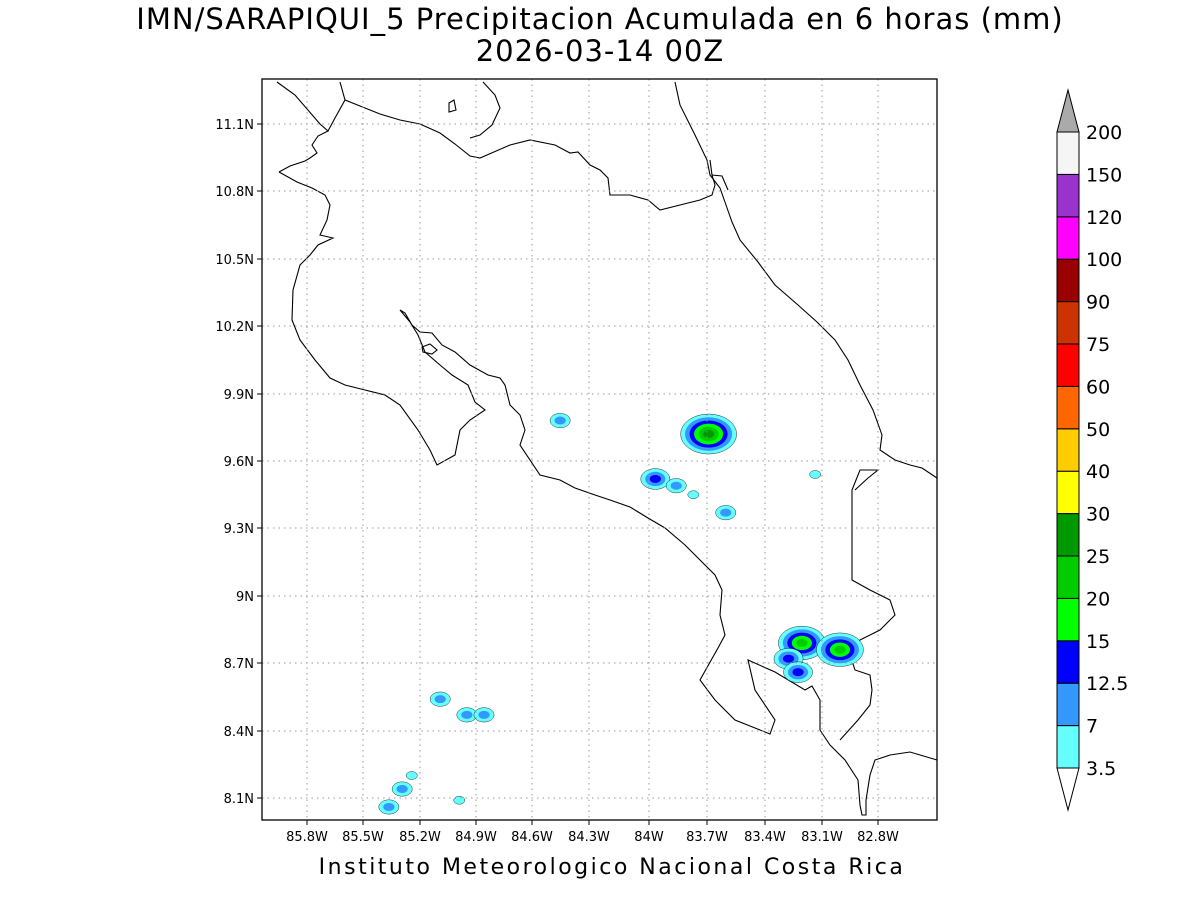 The width and height of the screenshot is (1200, 900). I want to click on colorbar-label: 200, so click(1104, 133).